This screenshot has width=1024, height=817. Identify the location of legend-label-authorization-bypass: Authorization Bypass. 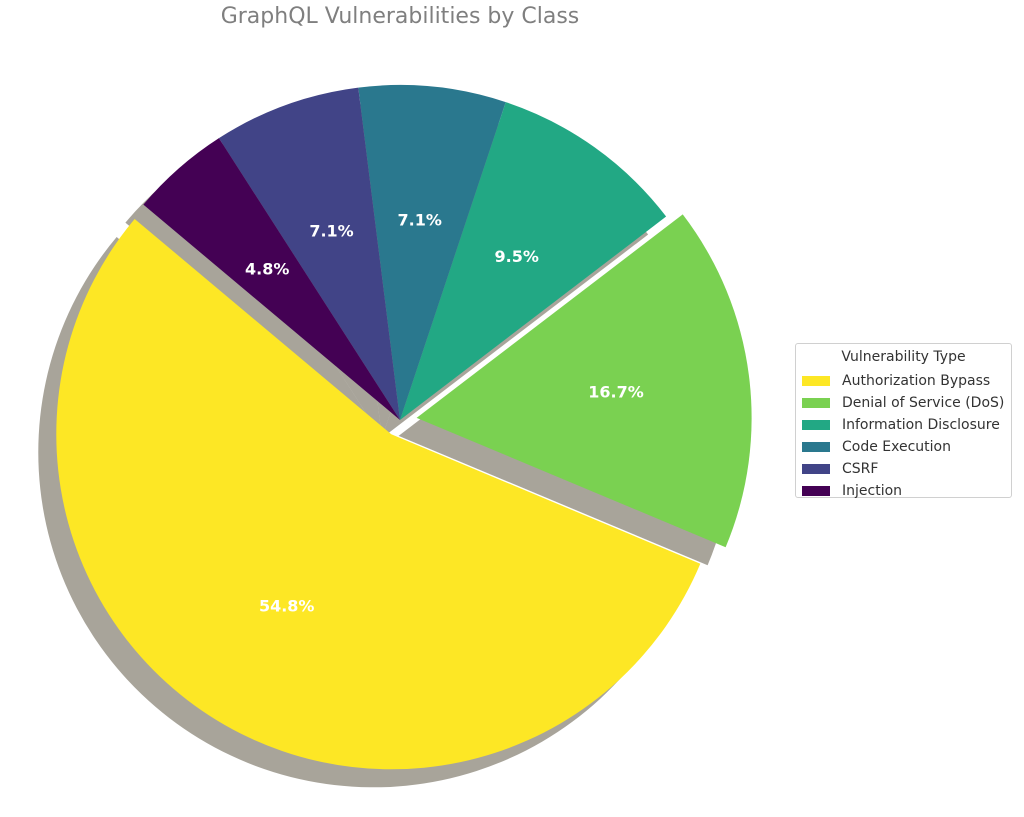
(916, 381).